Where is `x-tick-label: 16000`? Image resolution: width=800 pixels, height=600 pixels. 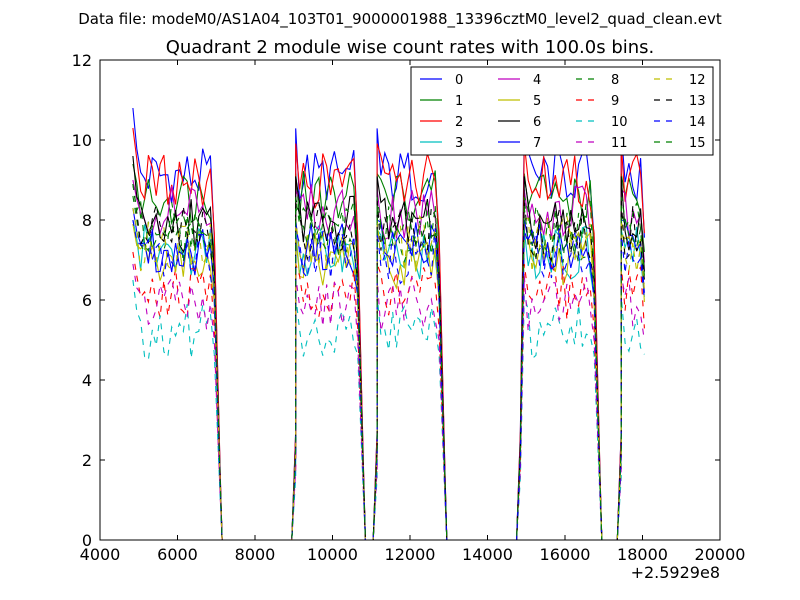
x-tick-label: 16000 is located at coordinates (565, 554).